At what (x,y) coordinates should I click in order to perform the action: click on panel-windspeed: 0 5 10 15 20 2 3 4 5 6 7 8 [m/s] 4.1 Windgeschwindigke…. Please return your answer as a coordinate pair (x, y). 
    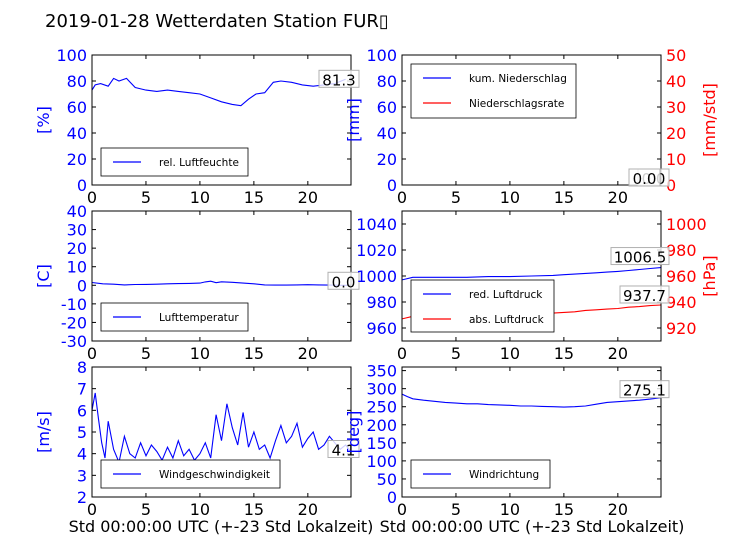
    Looking at the image, I should click on (197, 438).